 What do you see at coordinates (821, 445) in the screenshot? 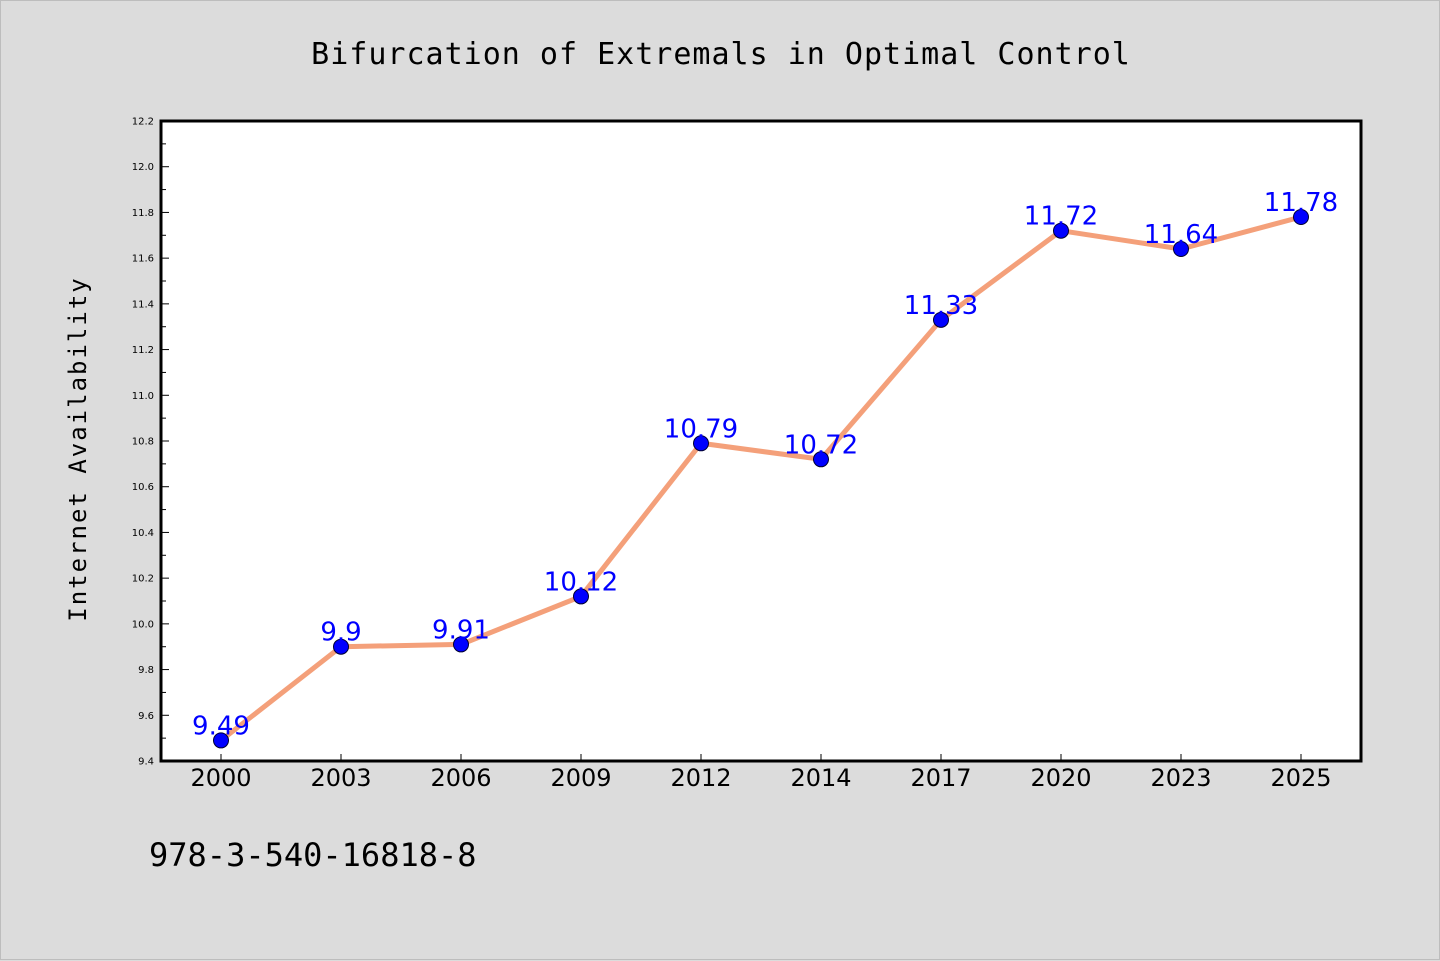
I see `data-label: 10.72` at bounding box center [821, 445].